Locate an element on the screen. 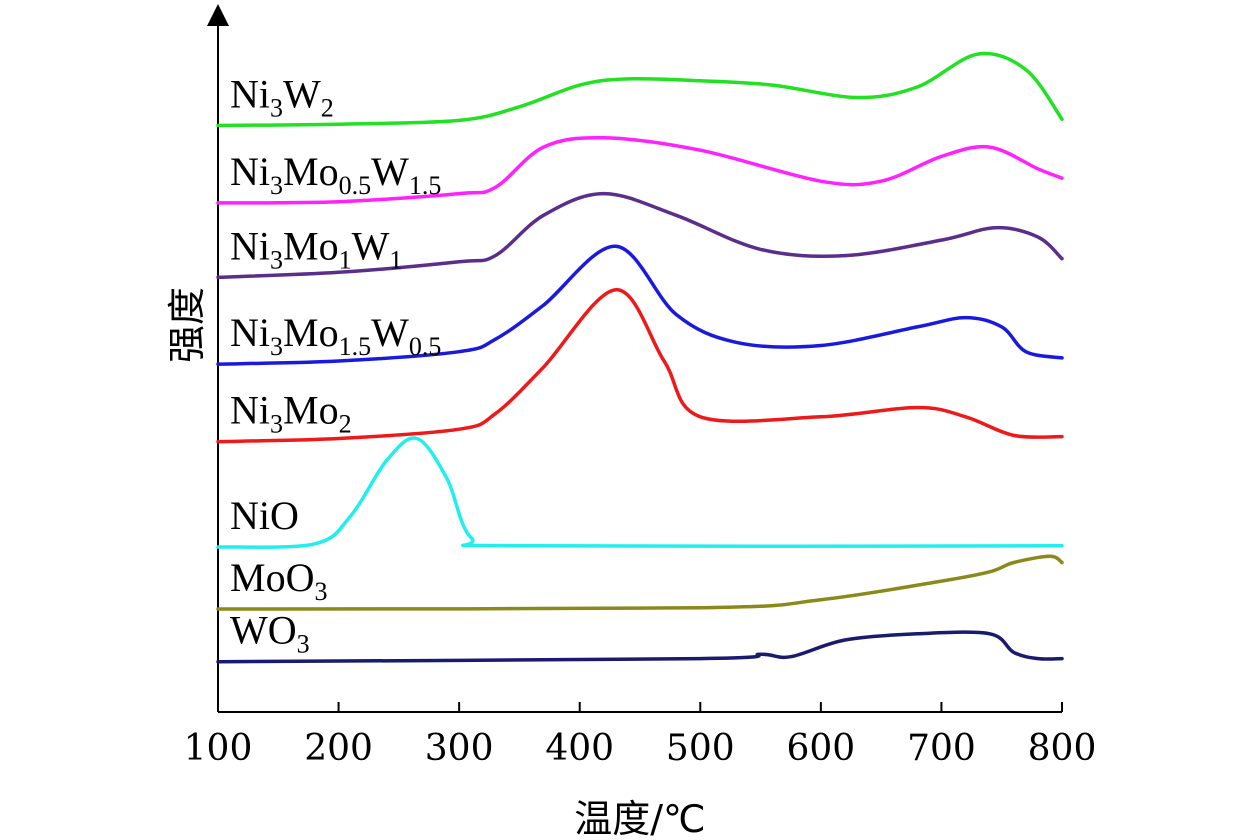 The height and width of the screenshot is (840, 1260). x-tick-label: 300 is located at coordinates (459, 748).